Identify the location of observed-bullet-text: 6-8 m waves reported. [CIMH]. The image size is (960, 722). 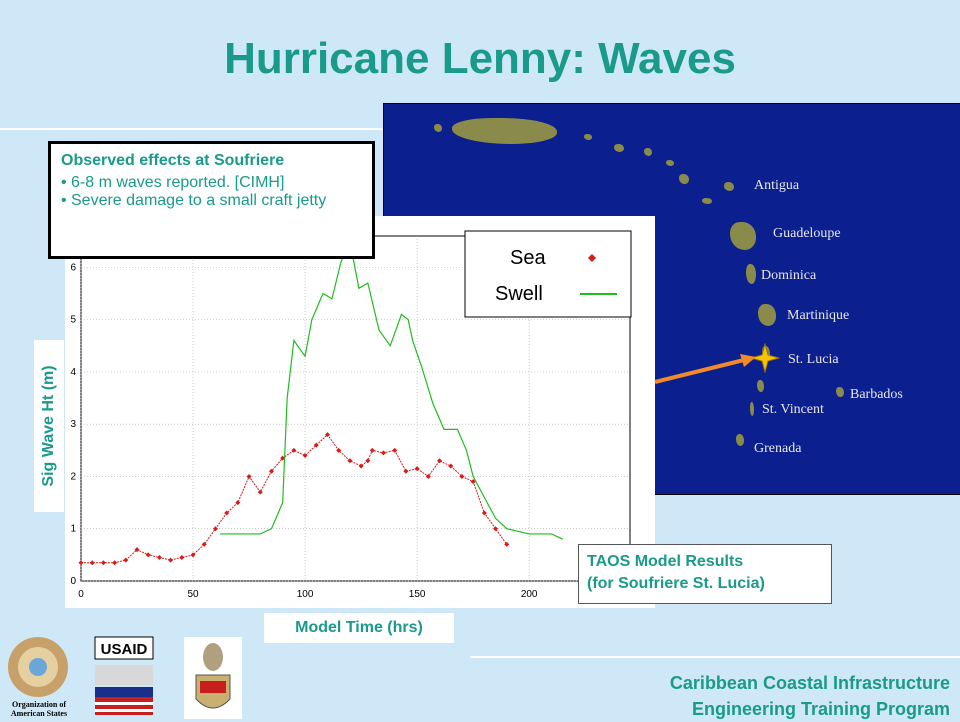
(178, 182).